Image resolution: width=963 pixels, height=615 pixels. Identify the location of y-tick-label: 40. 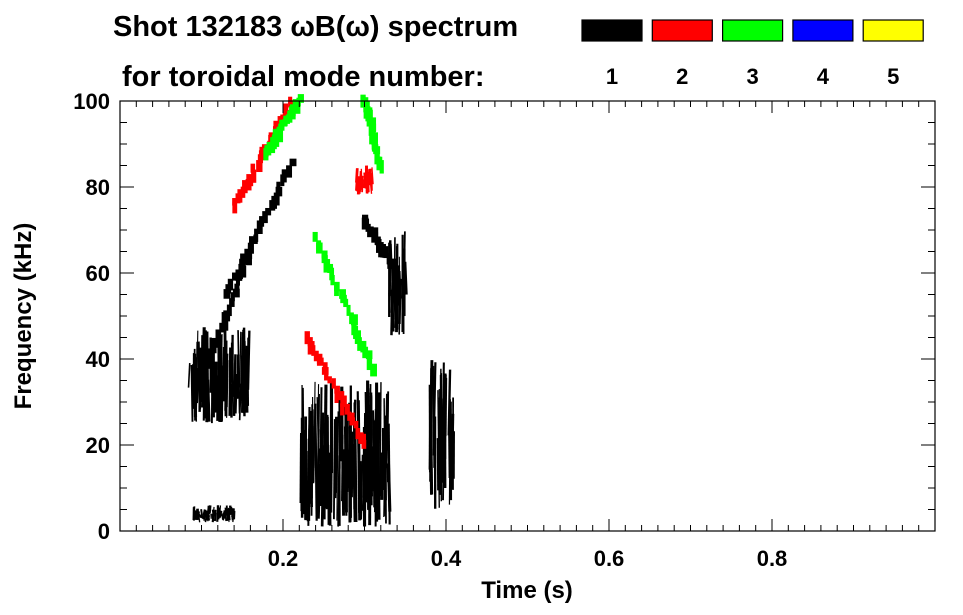
(98, 359).